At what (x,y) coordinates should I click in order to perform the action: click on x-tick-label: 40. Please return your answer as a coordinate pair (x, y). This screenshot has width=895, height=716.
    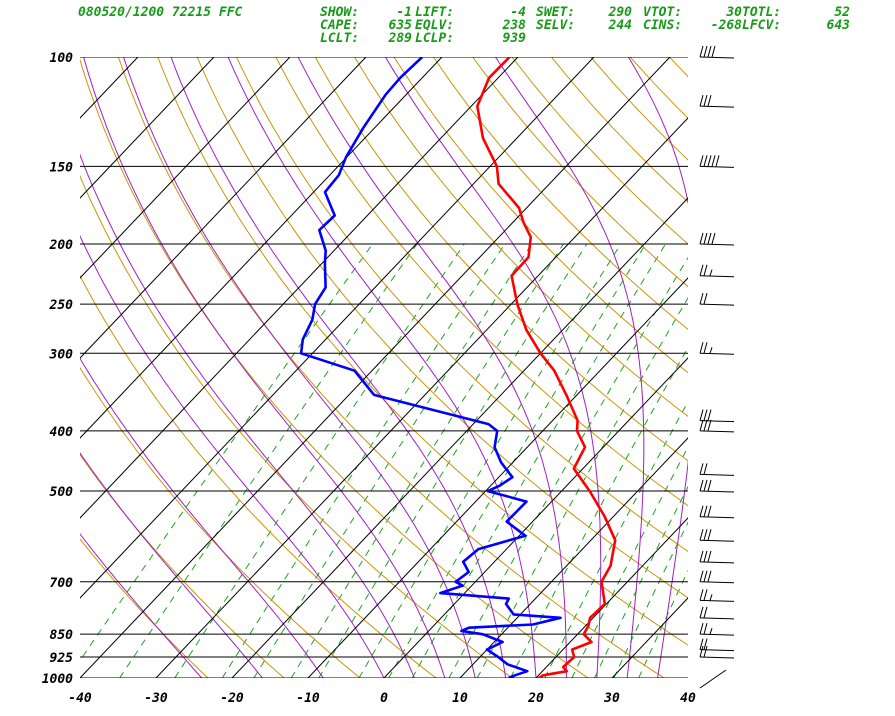
    Looking at the image, I should click on (688, 698).